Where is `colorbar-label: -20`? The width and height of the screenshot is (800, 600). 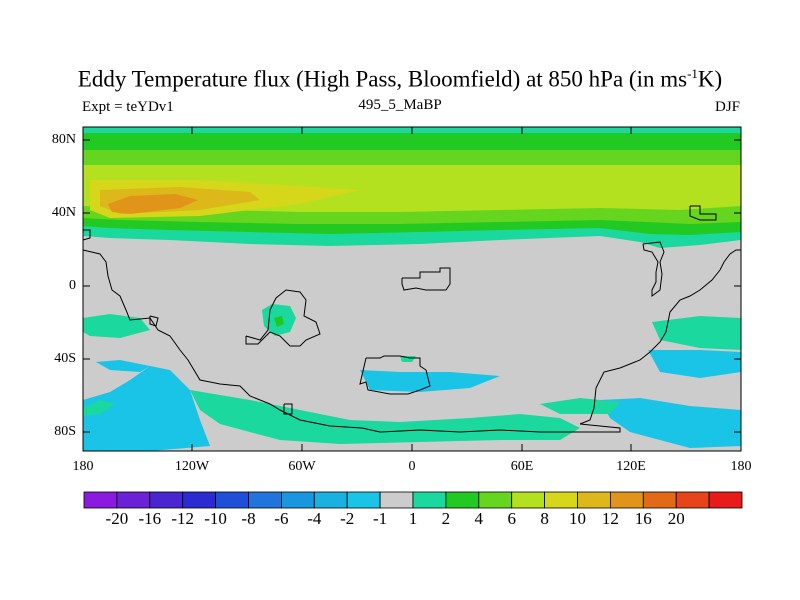
colorbar-label: -20 is located at coordinates (117, 518).